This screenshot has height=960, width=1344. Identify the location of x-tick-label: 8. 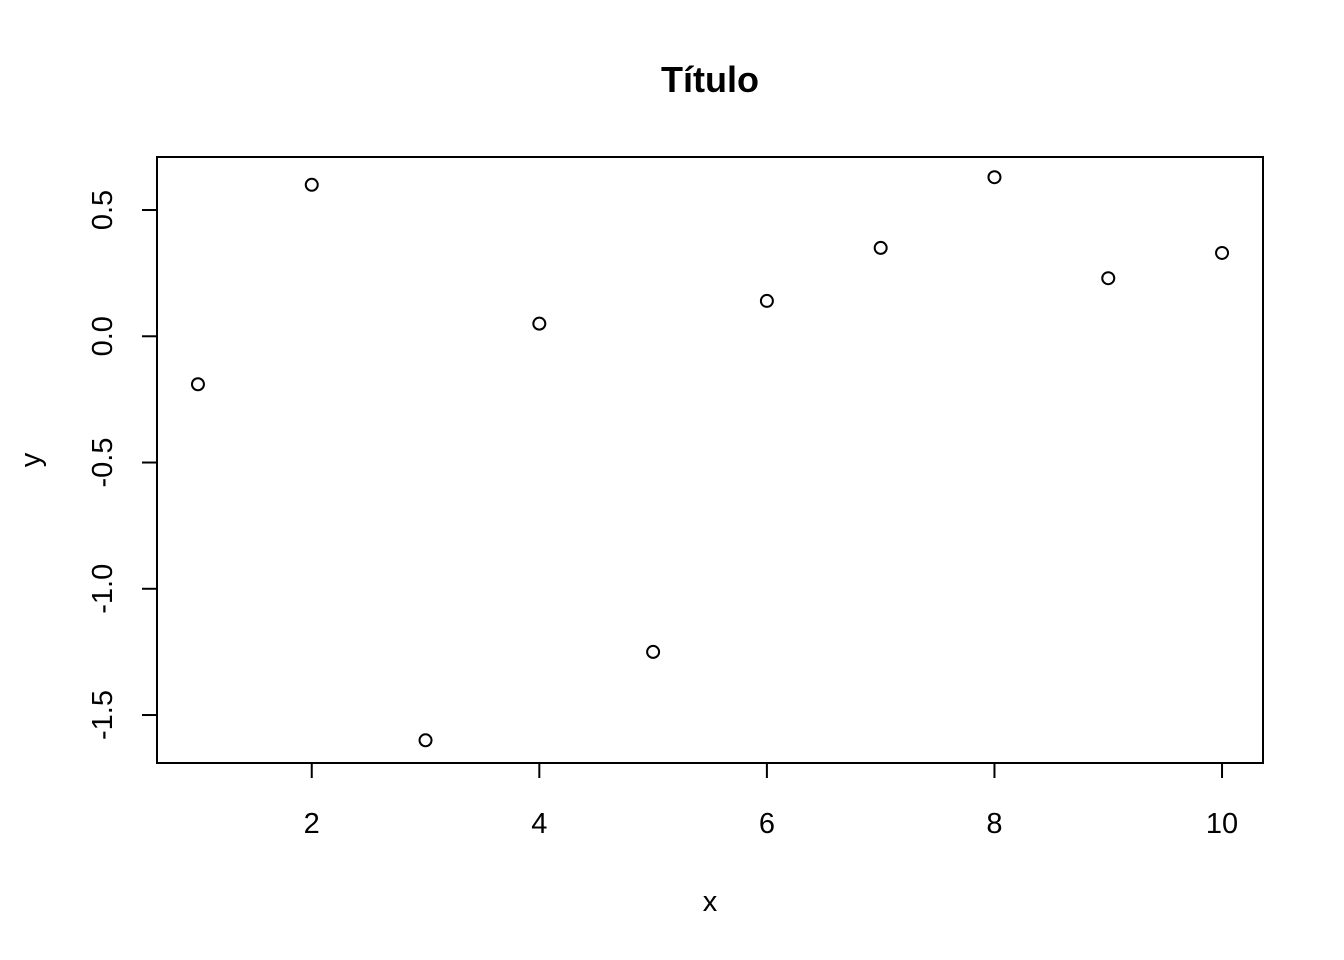
(994, 824).